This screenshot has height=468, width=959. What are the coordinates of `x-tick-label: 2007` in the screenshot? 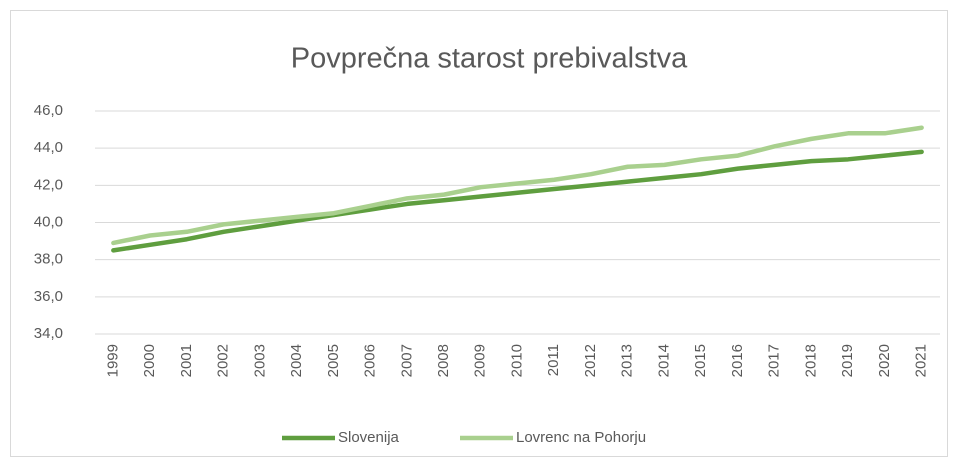 It's located at (406, 360).